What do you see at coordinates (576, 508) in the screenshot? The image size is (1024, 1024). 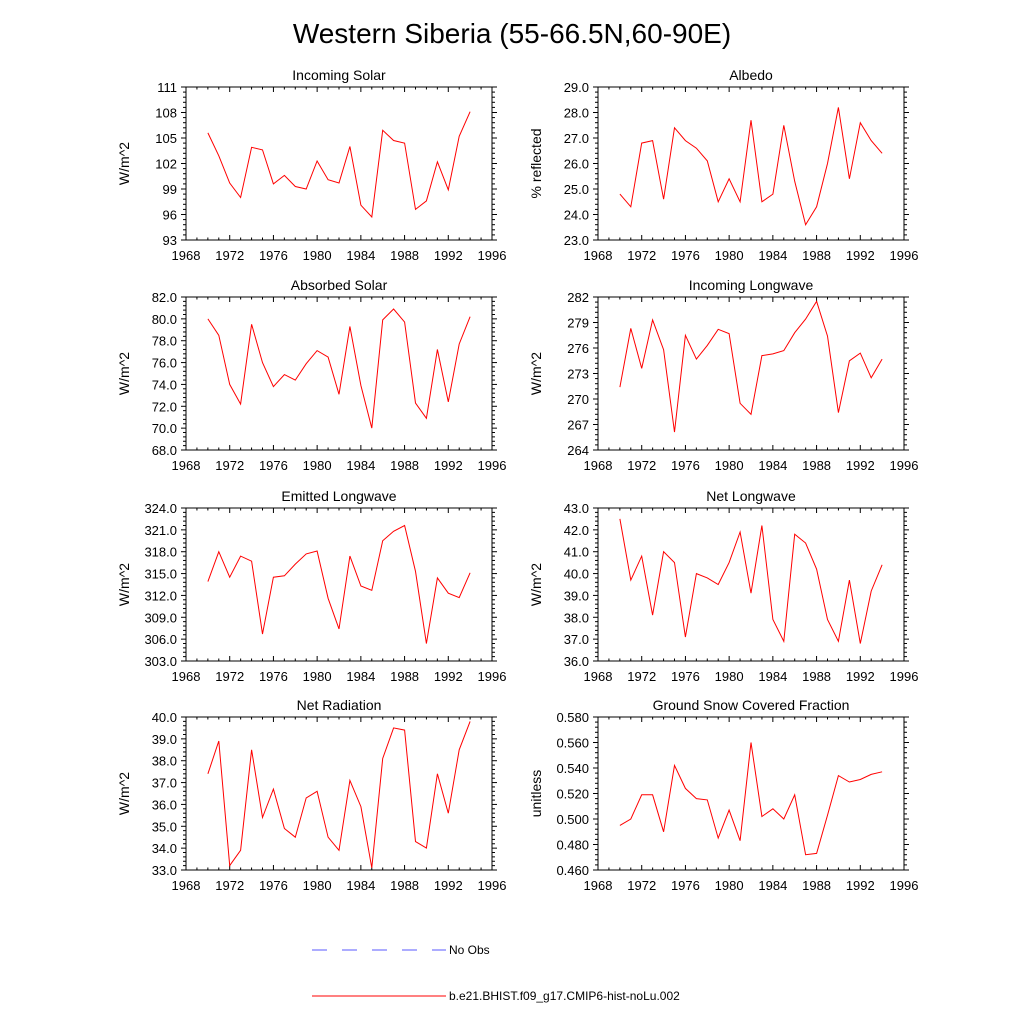 I see `y-tick-label: 43.0` at bounding box center [576, 508].